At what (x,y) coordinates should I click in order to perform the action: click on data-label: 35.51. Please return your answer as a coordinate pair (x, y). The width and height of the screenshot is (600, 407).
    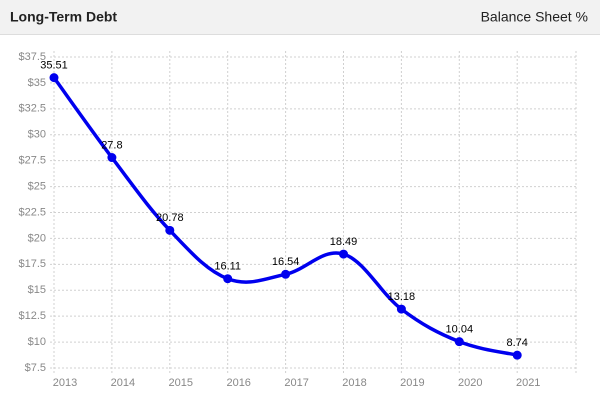
    Looking at the image, I should click on (54, 66).